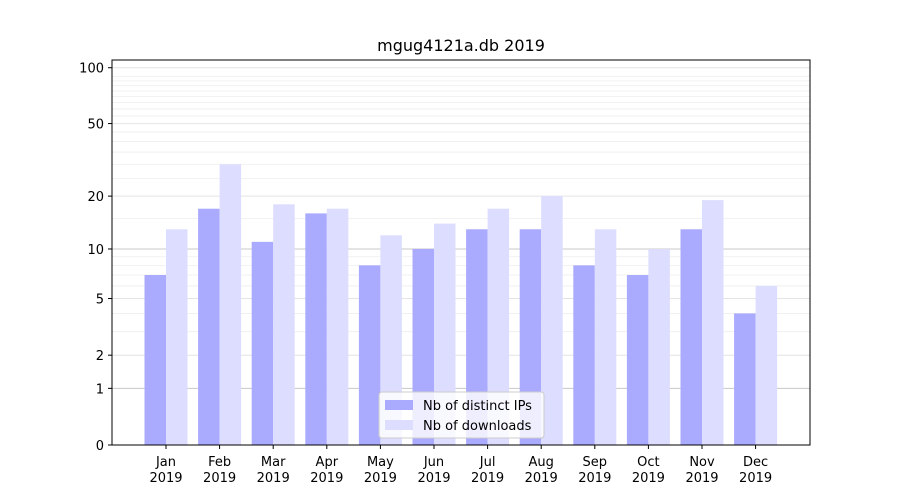  What do you see at coordinates (755, 470) in the screenshot?
I see `x-tick-label: Dec 2019` at bounding box center [755, 470].